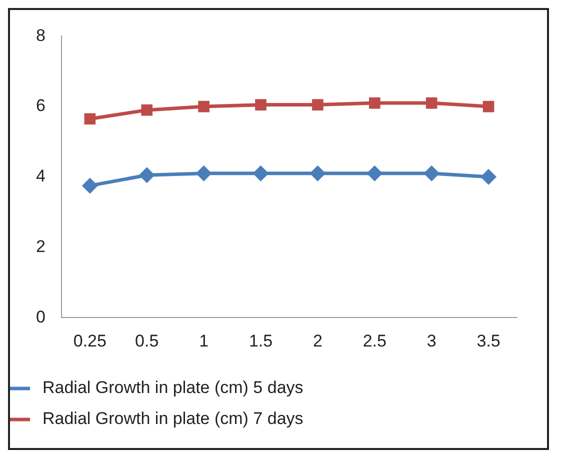 The height and width of the screenshot is (462, 561). Describe the element at coordinates (173, 388) in the screenshot. I see `legend-label: Radial Growth in plate (cm) 5 days` at that location.